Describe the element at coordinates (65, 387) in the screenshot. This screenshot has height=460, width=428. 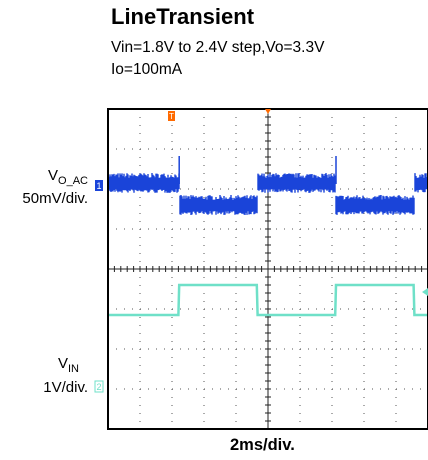
I see `vin-scale-label: 1V/div.` at that location.